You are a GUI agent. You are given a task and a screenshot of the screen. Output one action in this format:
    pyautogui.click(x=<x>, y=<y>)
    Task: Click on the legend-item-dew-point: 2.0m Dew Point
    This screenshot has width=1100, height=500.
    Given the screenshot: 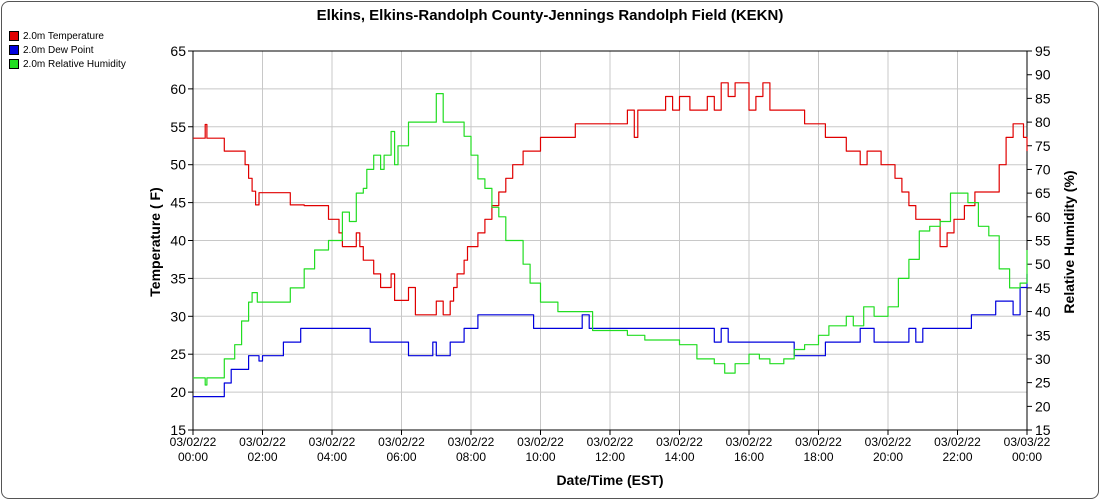 What is the action you would take?
    pyautogui.click(x=67, y=50)
    